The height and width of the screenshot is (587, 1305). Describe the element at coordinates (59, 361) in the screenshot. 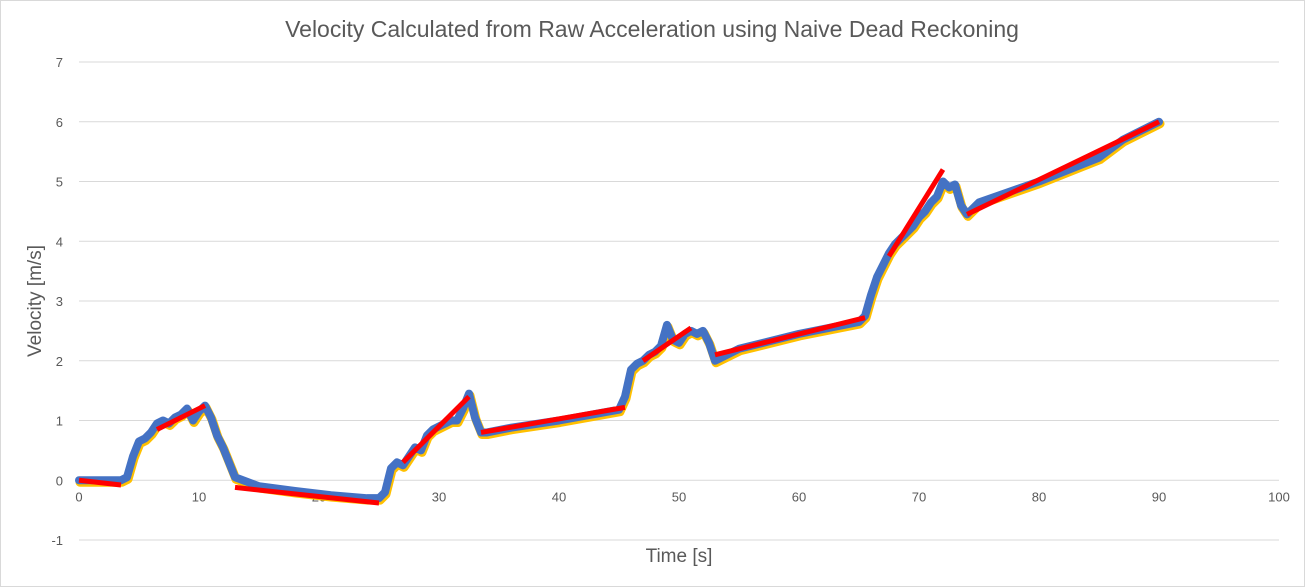

I see `y-tick-label: 2` at that location.